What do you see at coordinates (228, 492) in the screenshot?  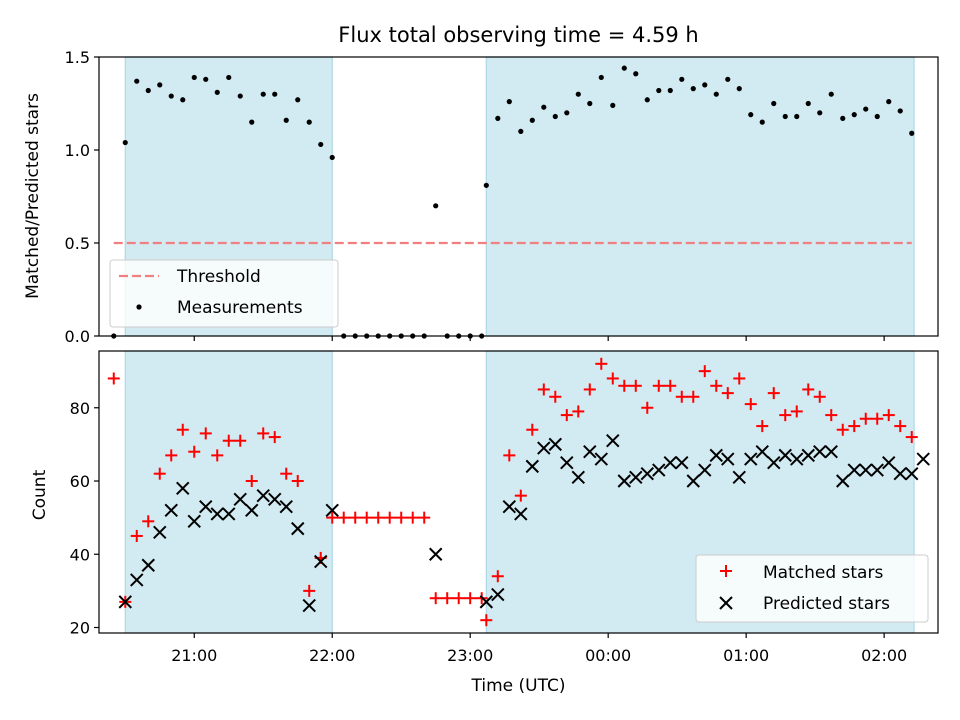 I see `observing-span` at bounding box center [228, 492].